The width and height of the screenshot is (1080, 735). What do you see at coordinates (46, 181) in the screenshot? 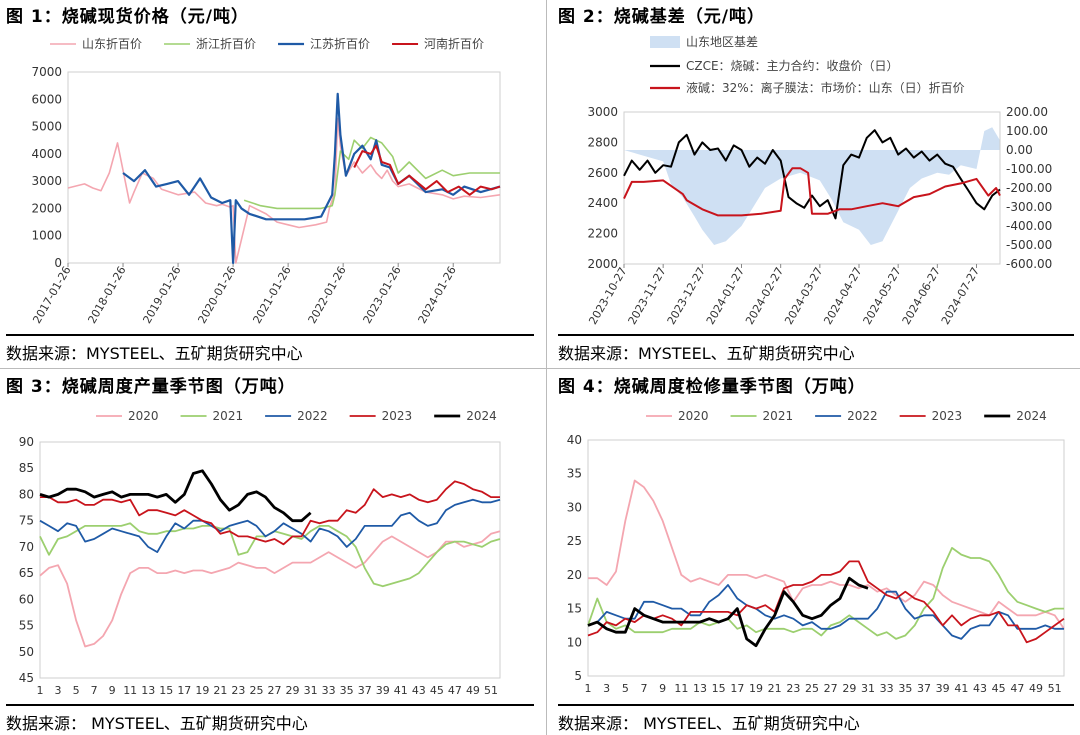
I see `y-tick-label: 3000` at bounding box center [46, 181].